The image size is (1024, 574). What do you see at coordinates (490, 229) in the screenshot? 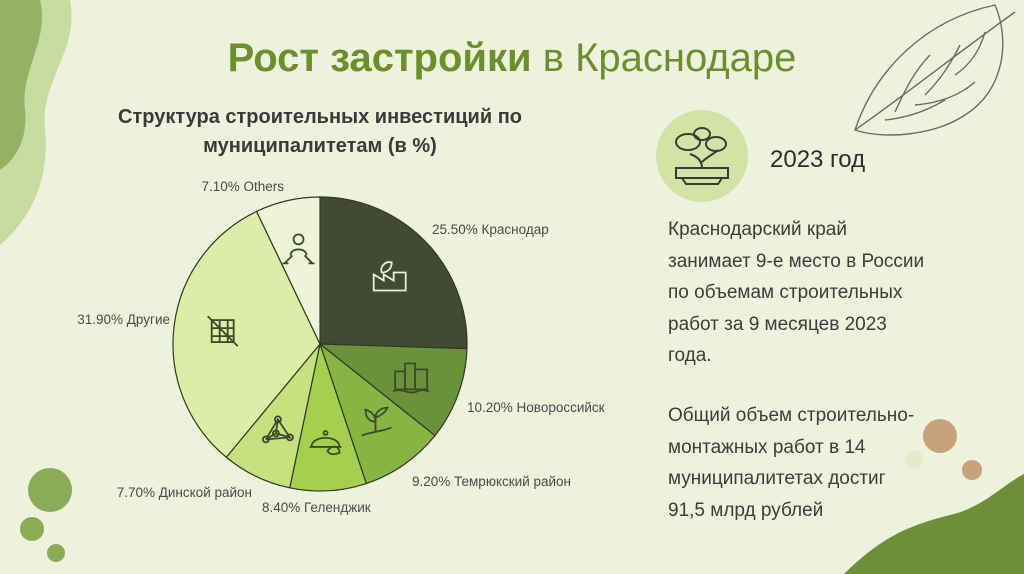
I see `slice-label: 25.50% Краснодар` at bounding box center [490, 229].